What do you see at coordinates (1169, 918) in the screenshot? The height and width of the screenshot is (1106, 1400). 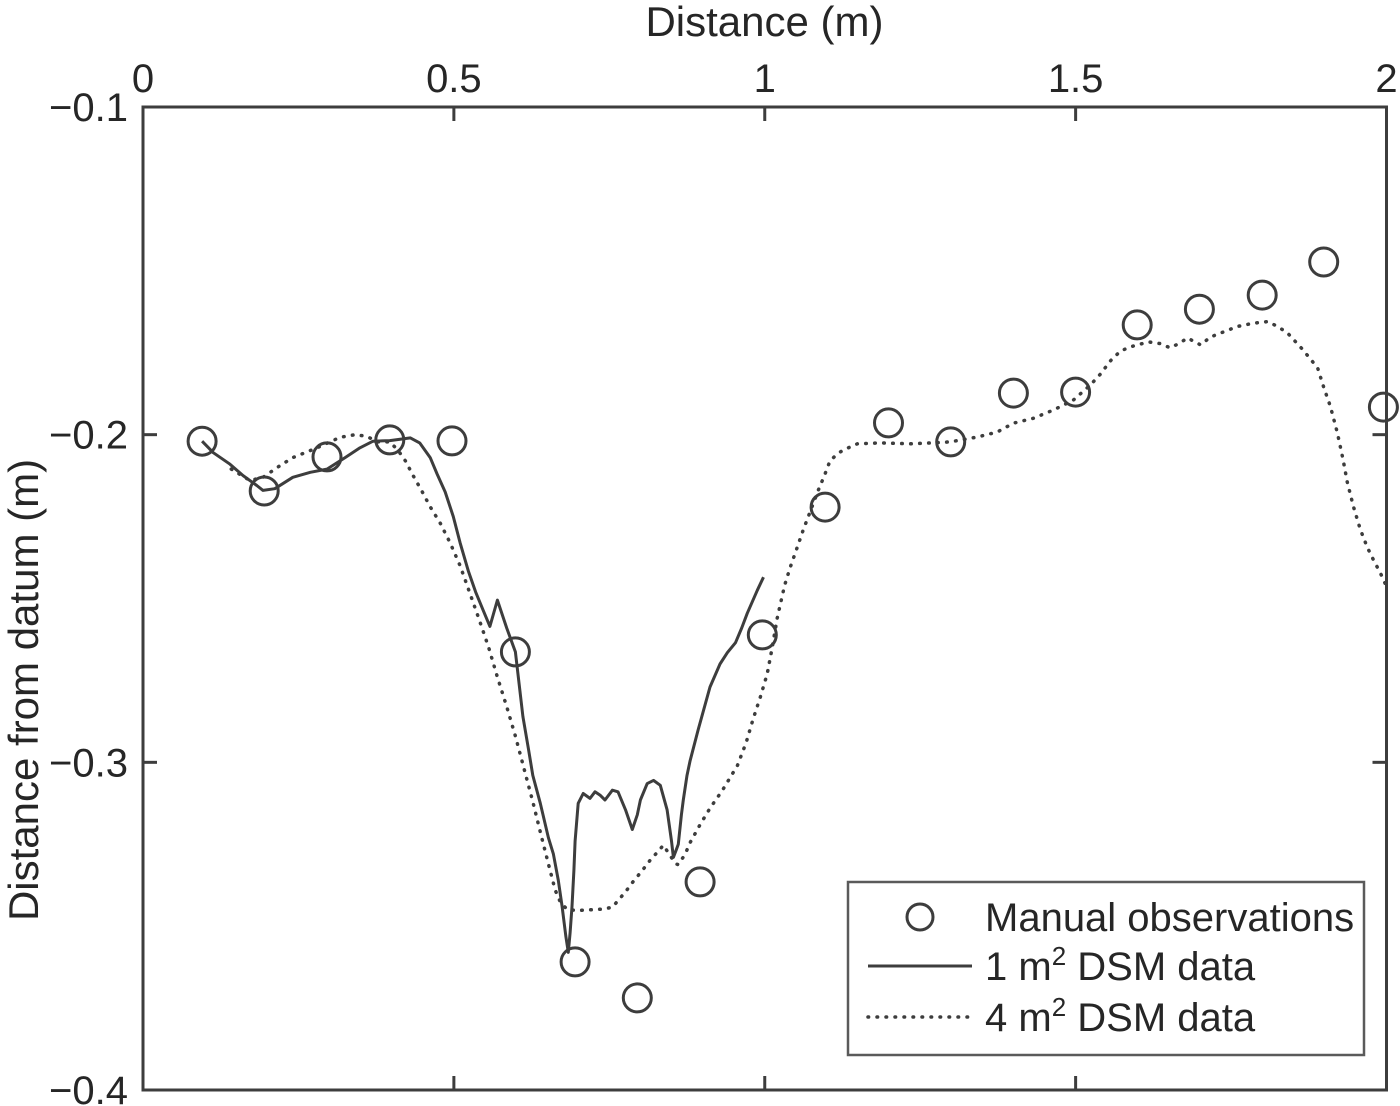 I see `legend-label-manual-observations: Manual observations` at bounding box center [1169, 918].